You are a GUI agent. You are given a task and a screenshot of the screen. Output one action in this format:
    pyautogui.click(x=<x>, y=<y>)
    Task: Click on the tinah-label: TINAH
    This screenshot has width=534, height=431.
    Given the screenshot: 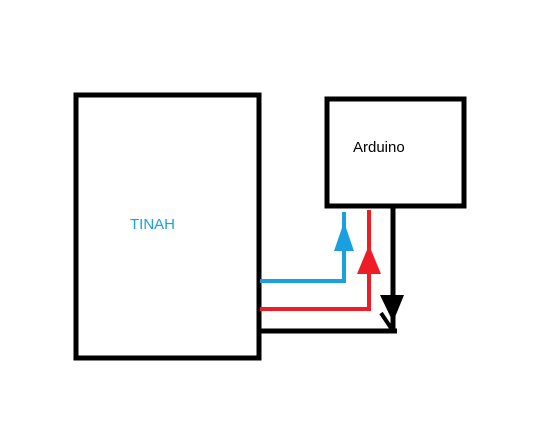 What is the action you would take?
    pyautogui.click(x=152, y=224)
    